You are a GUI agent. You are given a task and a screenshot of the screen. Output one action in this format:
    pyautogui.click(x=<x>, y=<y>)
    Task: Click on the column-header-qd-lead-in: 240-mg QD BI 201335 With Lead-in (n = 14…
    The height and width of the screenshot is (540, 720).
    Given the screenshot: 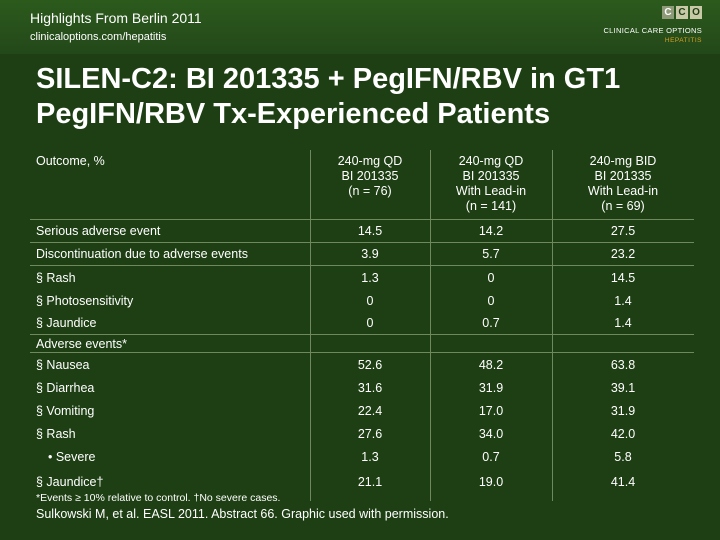 What is the action you would take?
    pyautogui.click(x=491, y=184)
    